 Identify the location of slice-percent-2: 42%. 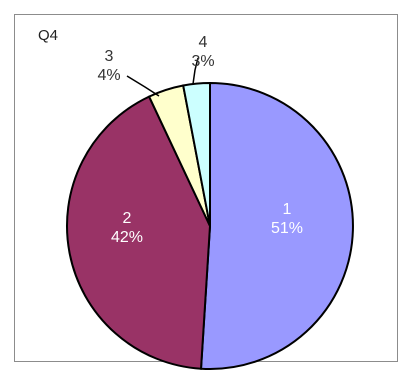
(127, 237).